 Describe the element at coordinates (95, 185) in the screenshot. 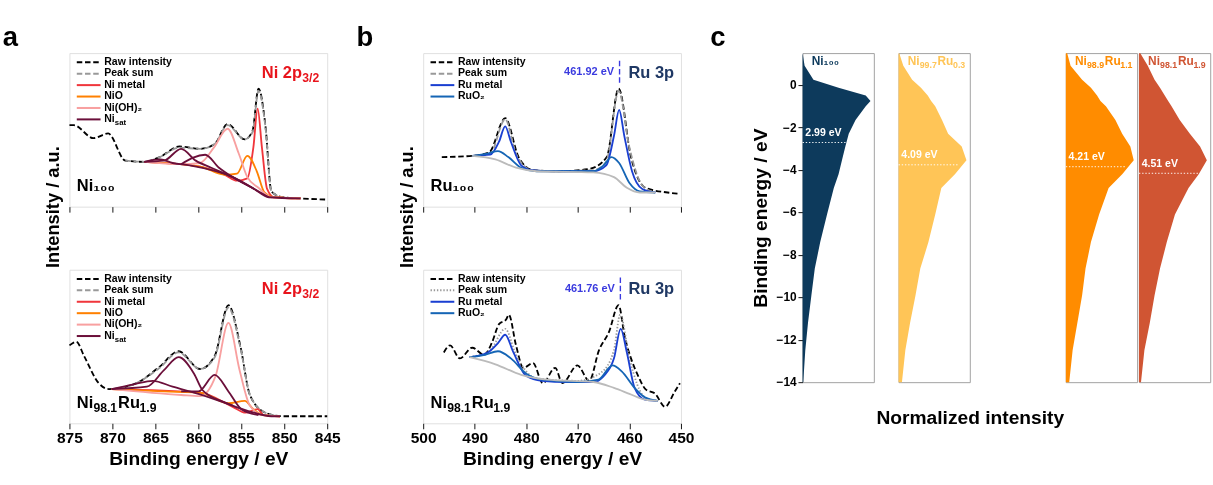

I see `annotation: Ni₁₀₀` at that location.